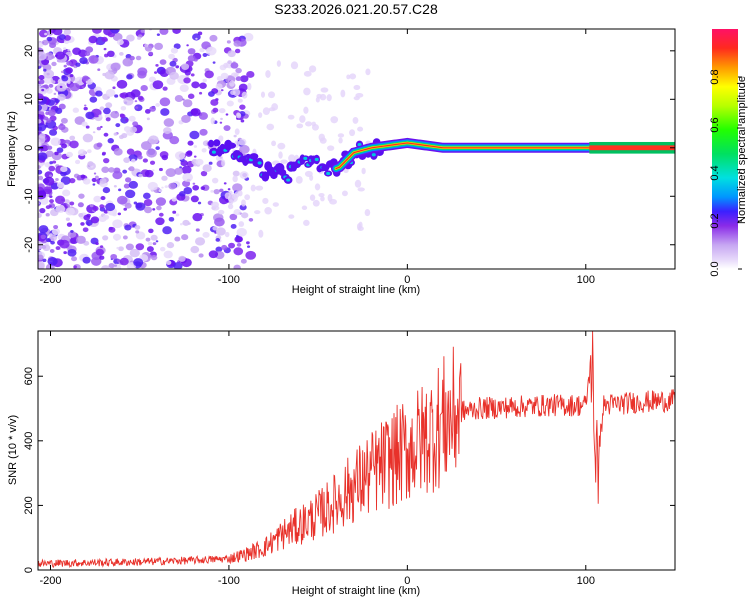  What do you see at coordinates (586, 581) in the screenshot?
I see `snr-x-tick-label: 100` at bounding box center [586, 581].